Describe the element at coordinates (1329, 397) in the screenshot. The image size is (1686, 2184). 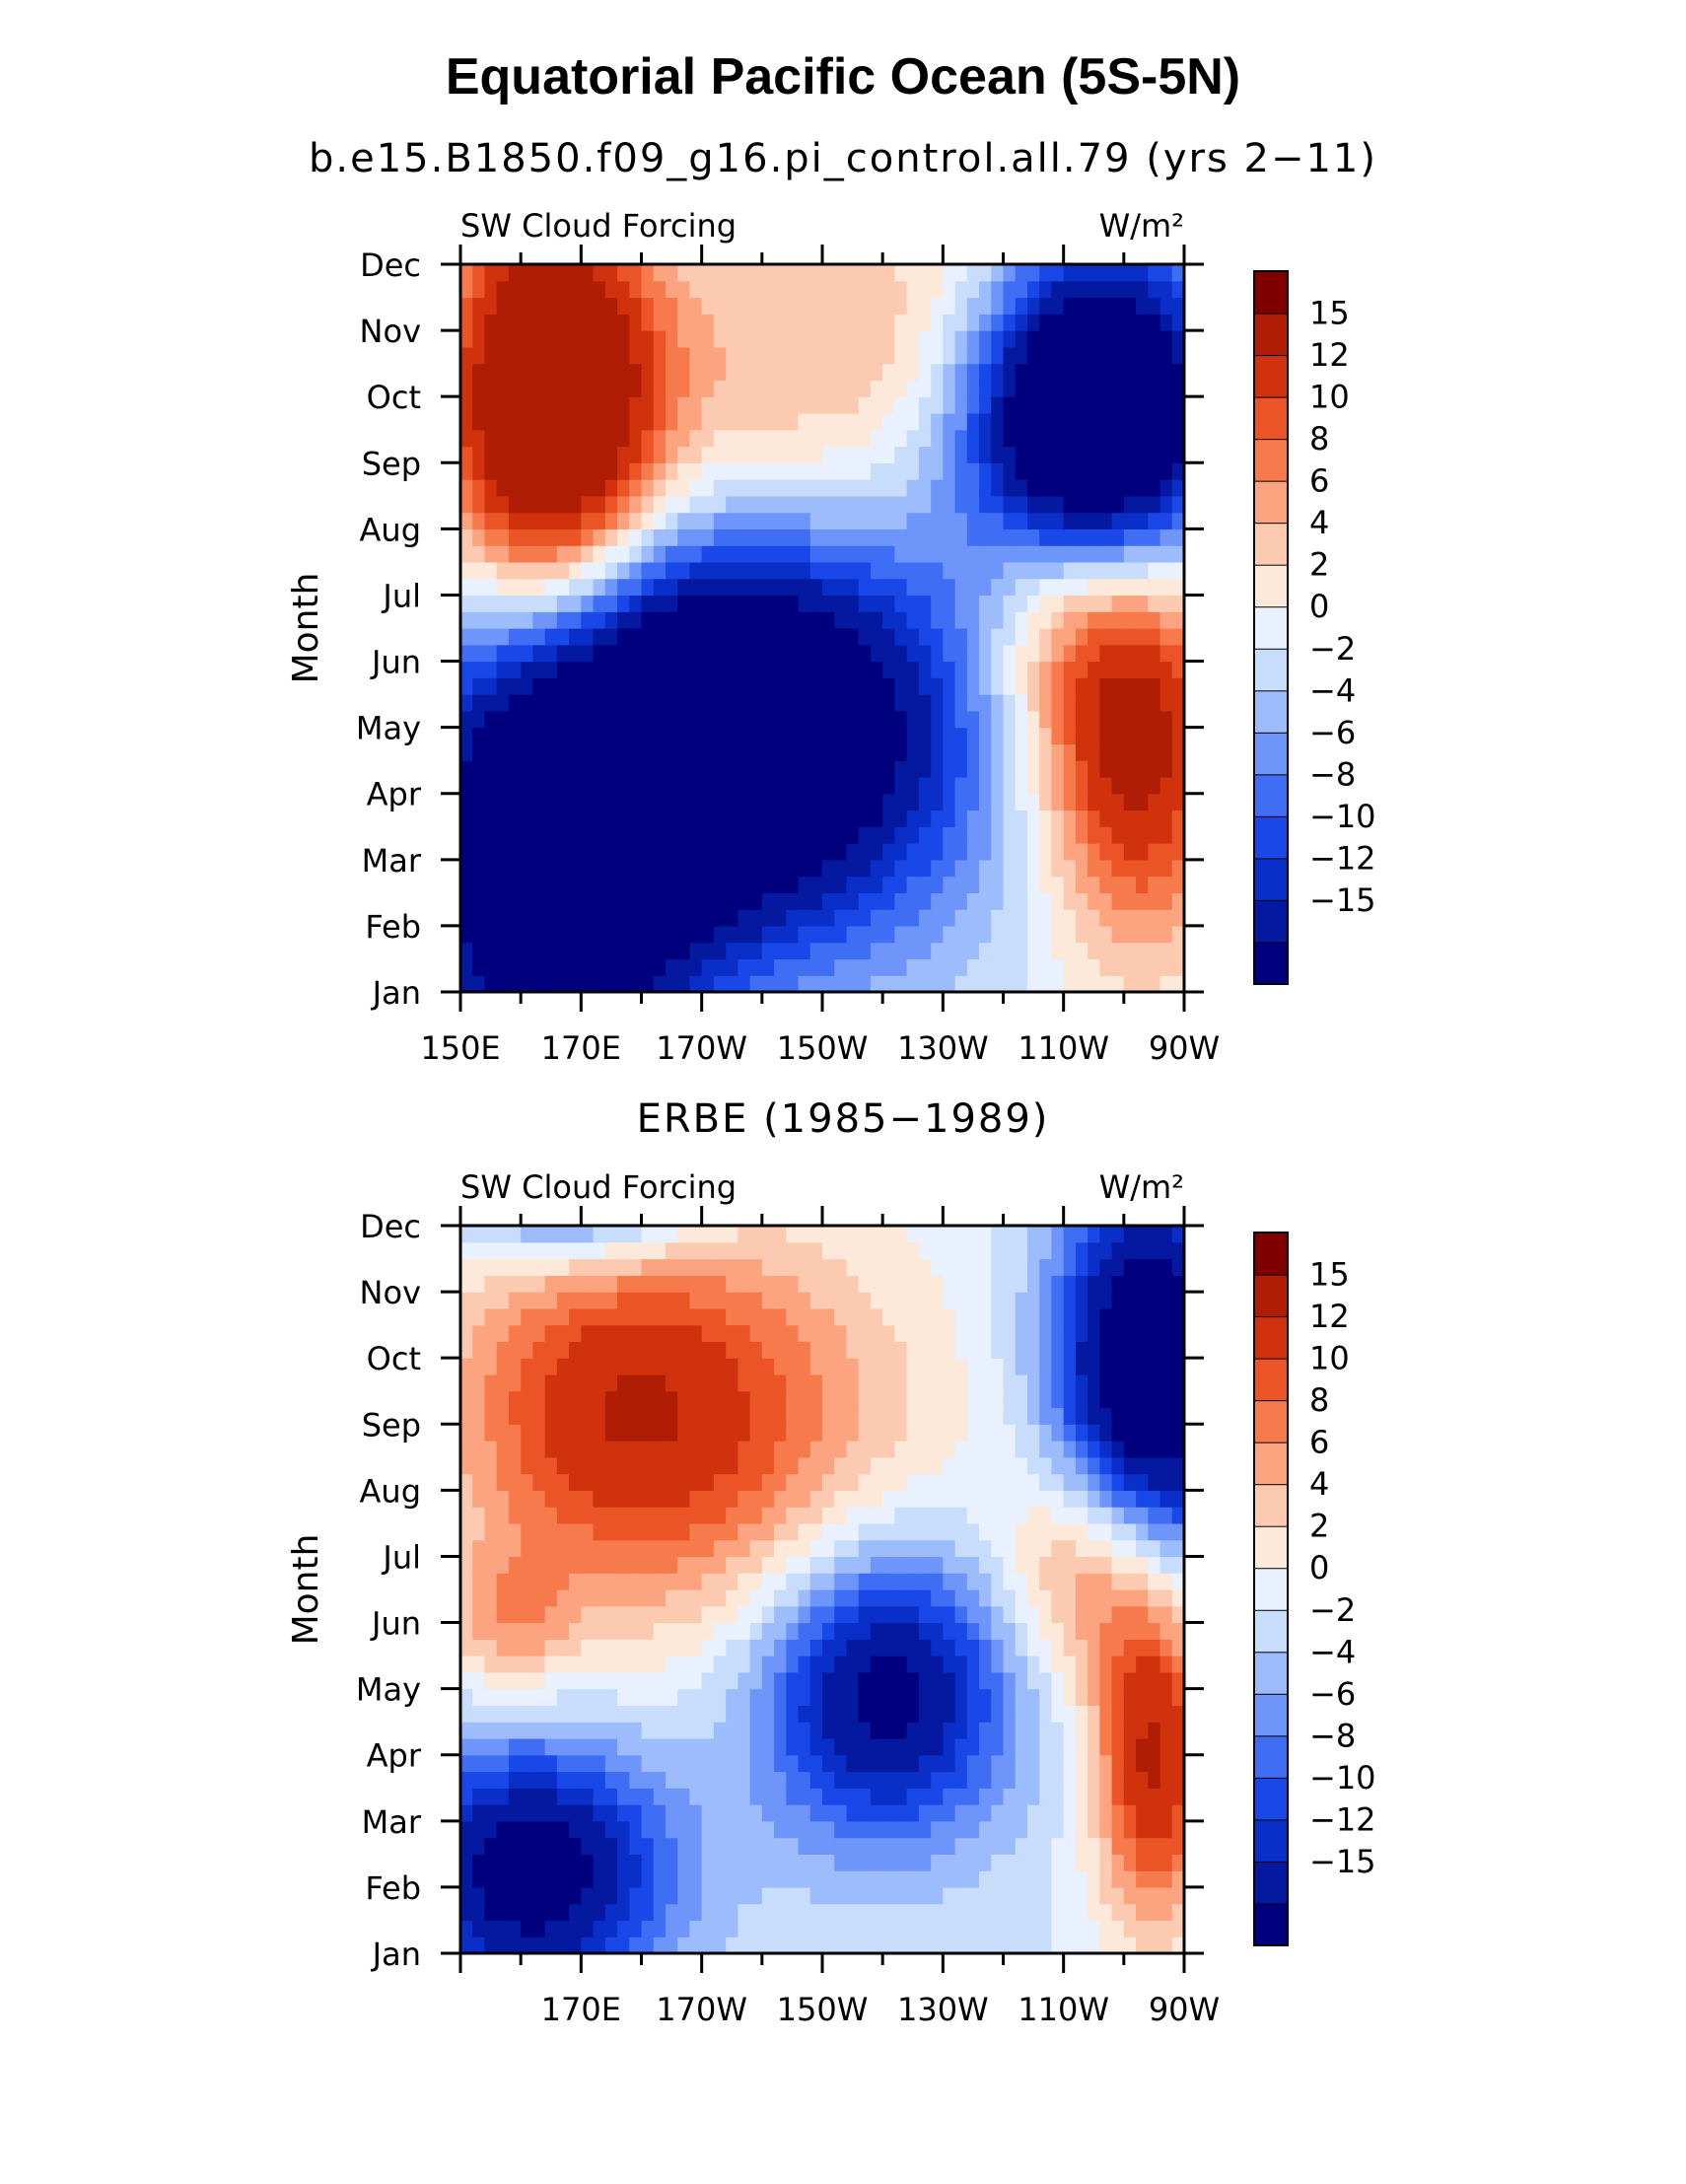
I see `colorbar-label: 10` at that location.